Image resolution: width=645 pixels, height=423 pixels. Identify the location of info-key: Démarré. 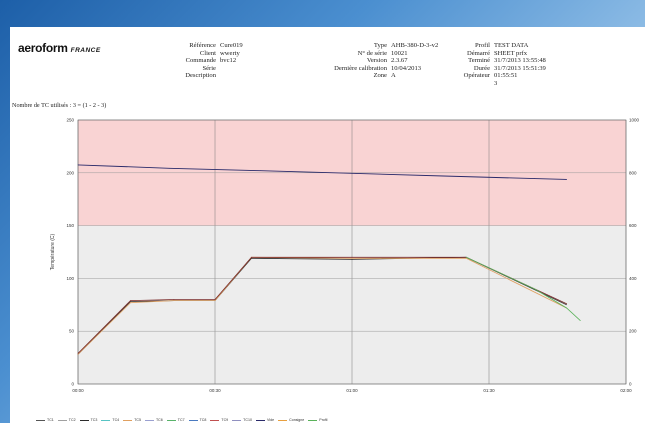
(478, 53).